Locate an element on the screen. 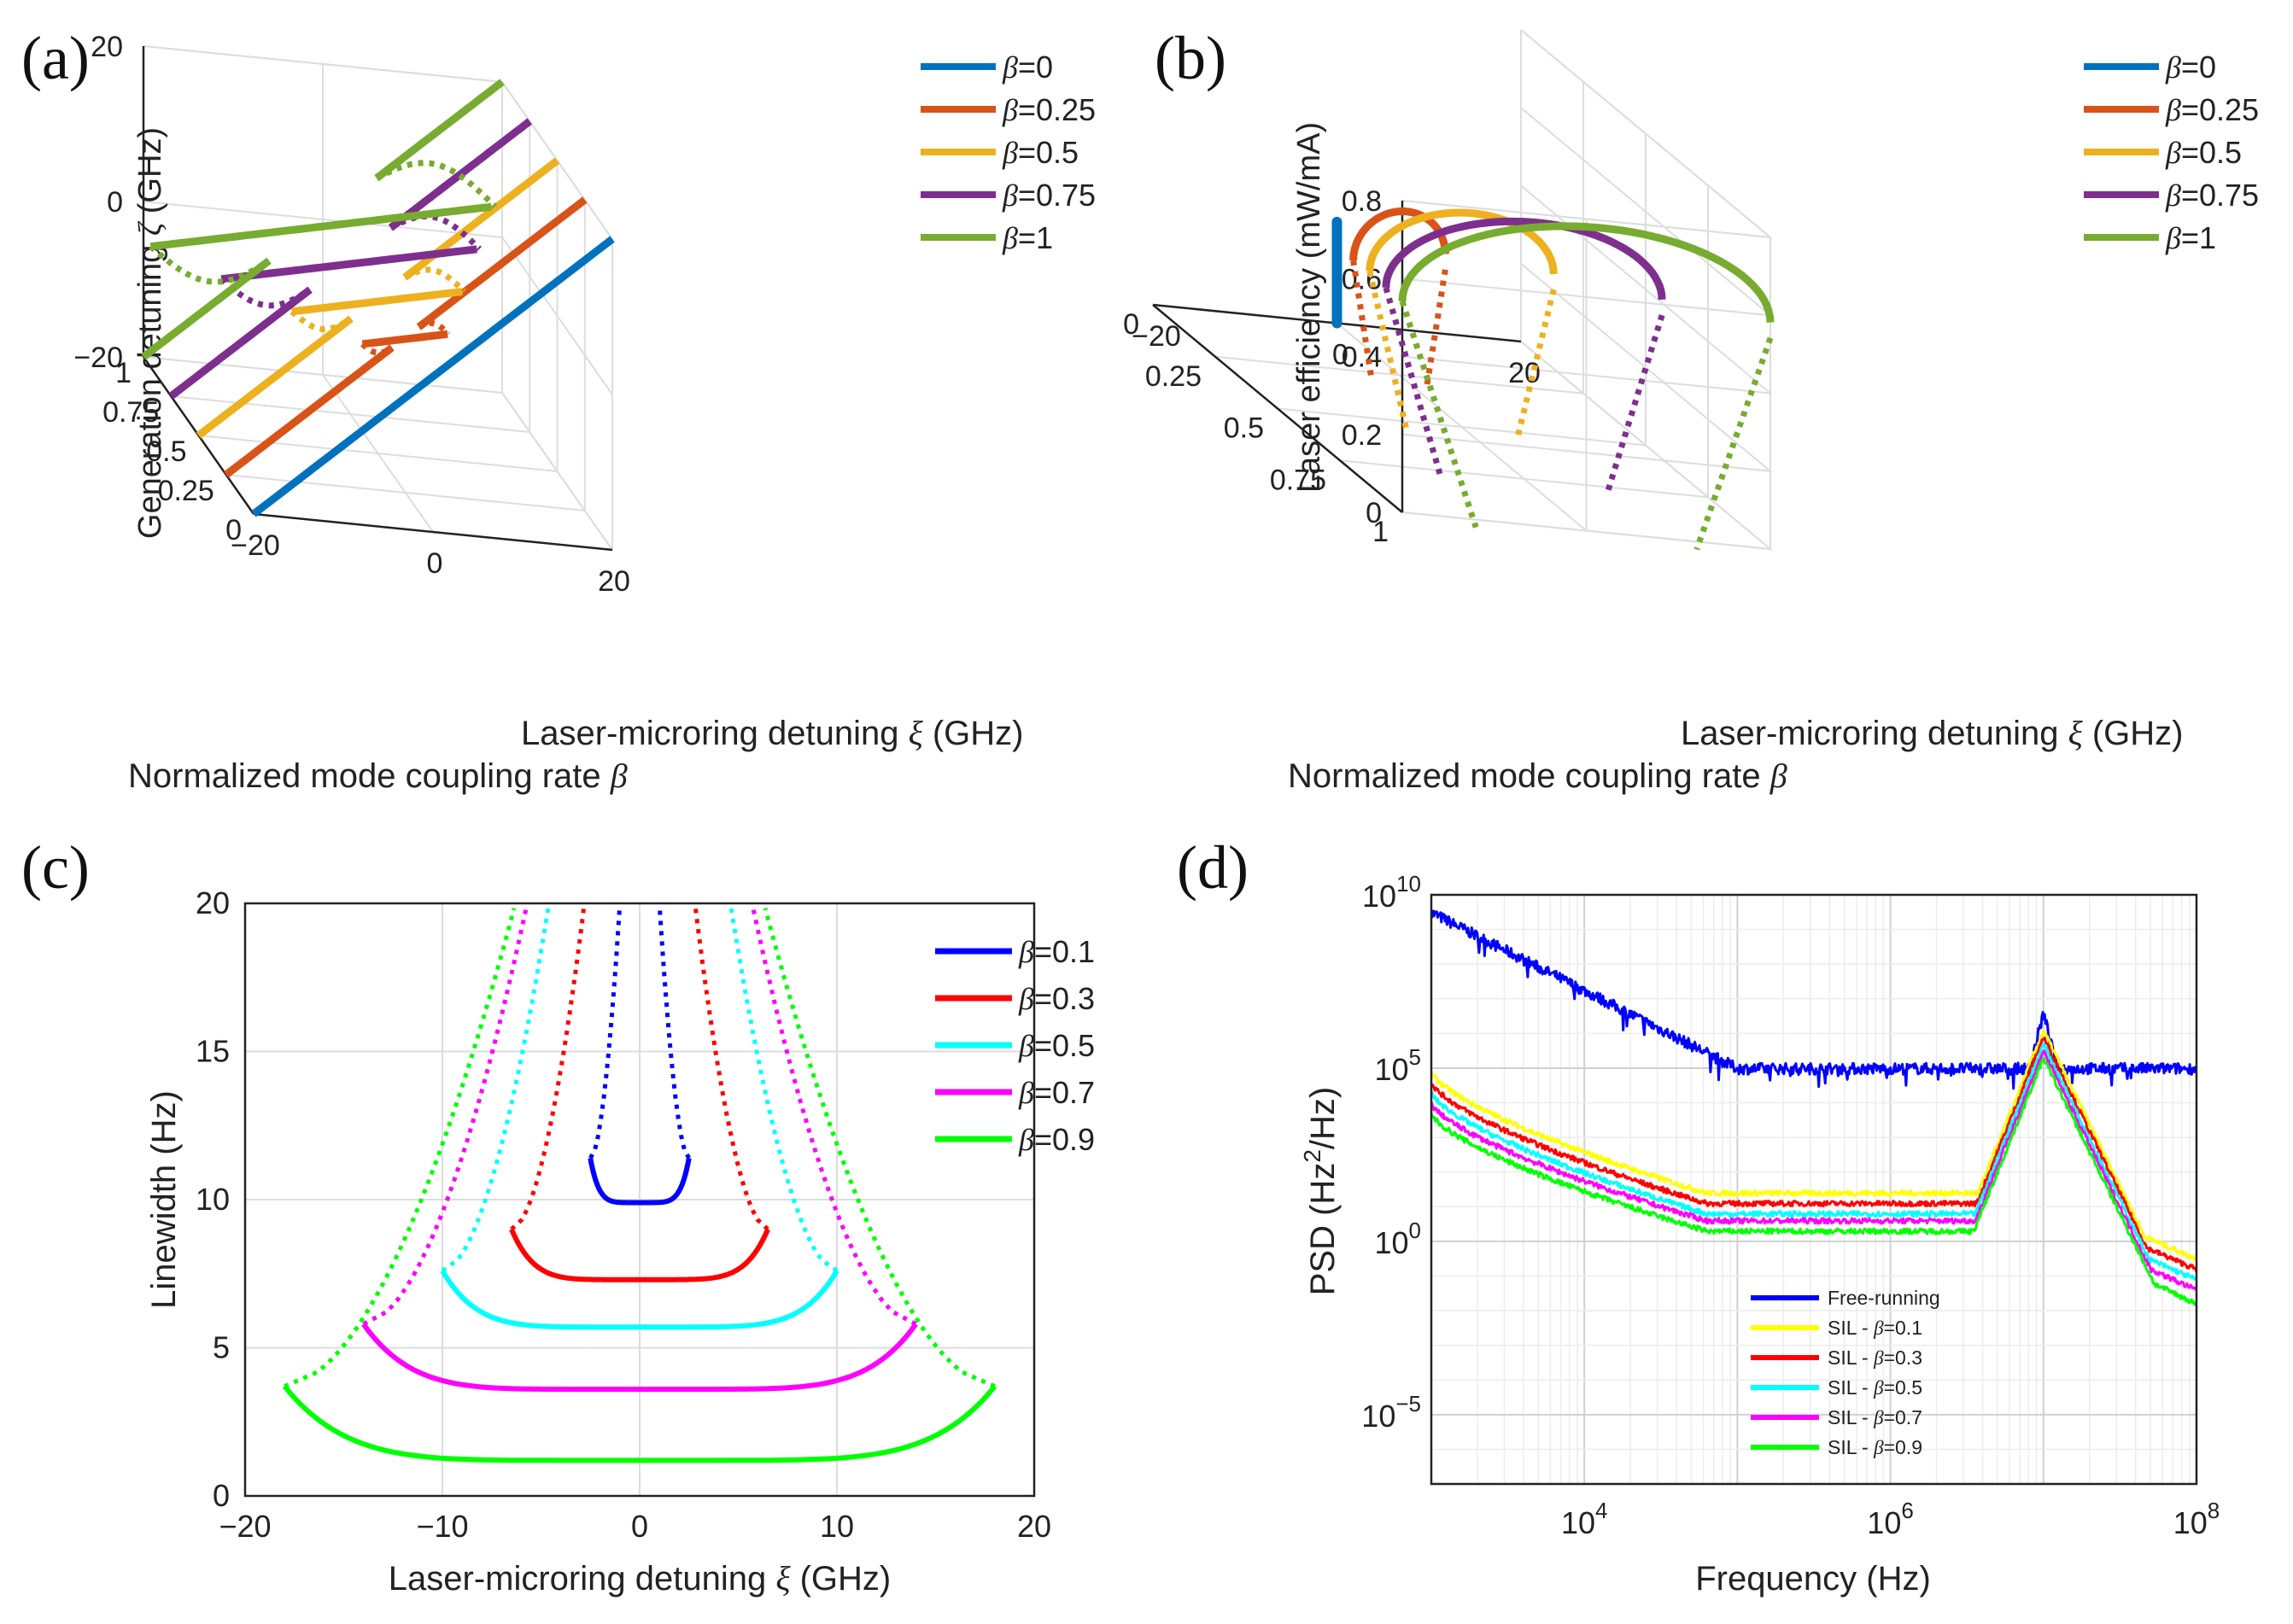 Image resolution: width=2293 pixels, height=1624 pixels. c-legend-entry-1: β=0.3 is located at coordinates (1056, 999).